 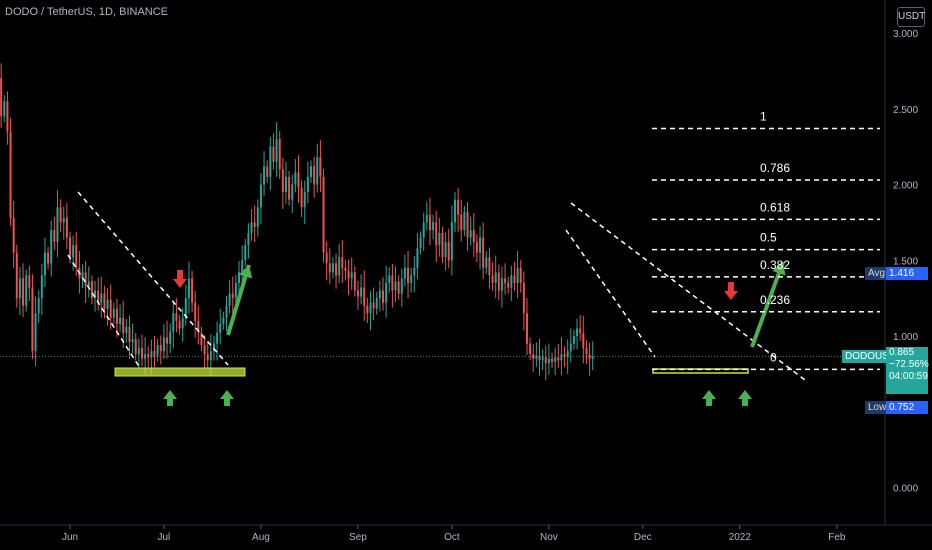 I want to click on breakout-arrow-icon, so click(x=239, y=300).